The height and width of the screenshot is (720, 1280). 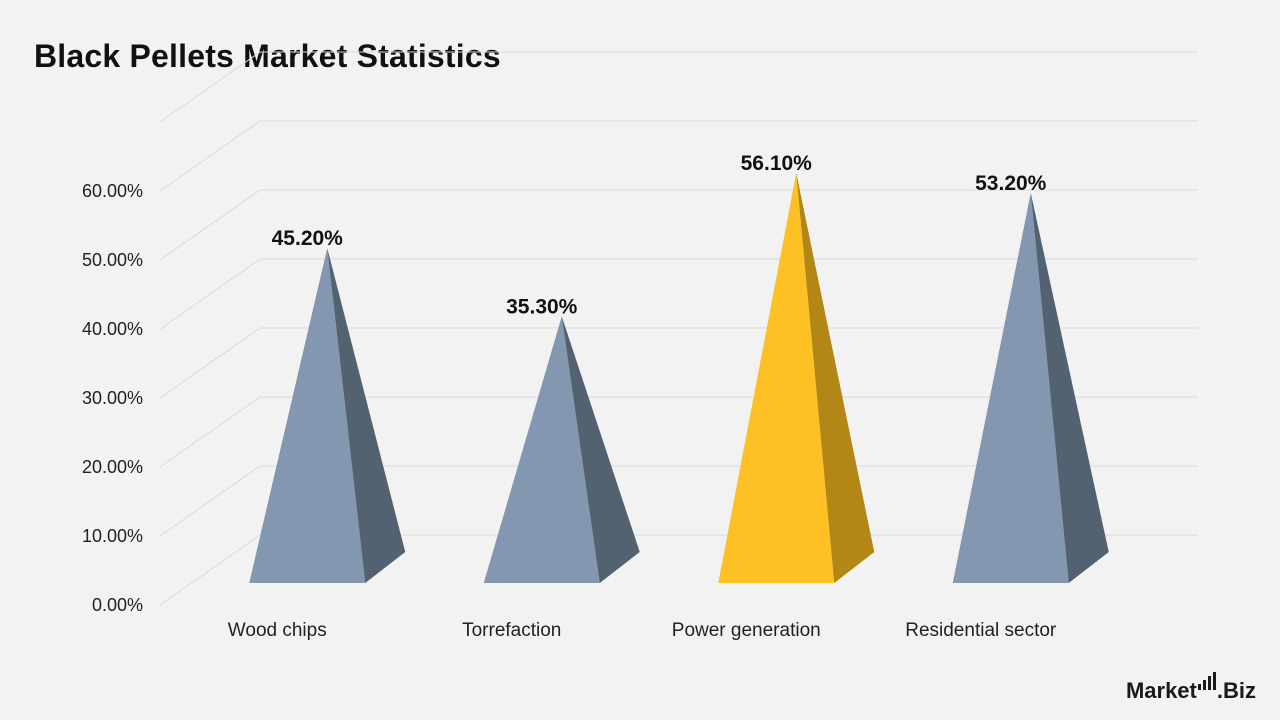 I want to click on y-tick-label: 50.00%, so click(x=112, y=260).